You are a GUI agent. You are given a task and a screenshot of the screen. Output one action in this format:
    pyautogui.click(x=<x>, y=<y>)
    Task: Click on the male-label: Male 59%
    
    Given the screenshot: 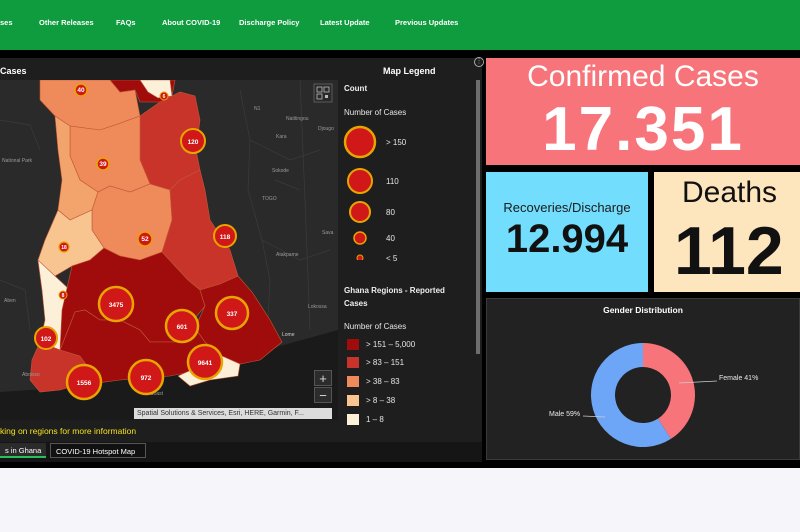 What is the action you would take?
    pyautogui.click(x=565, y=414)
    